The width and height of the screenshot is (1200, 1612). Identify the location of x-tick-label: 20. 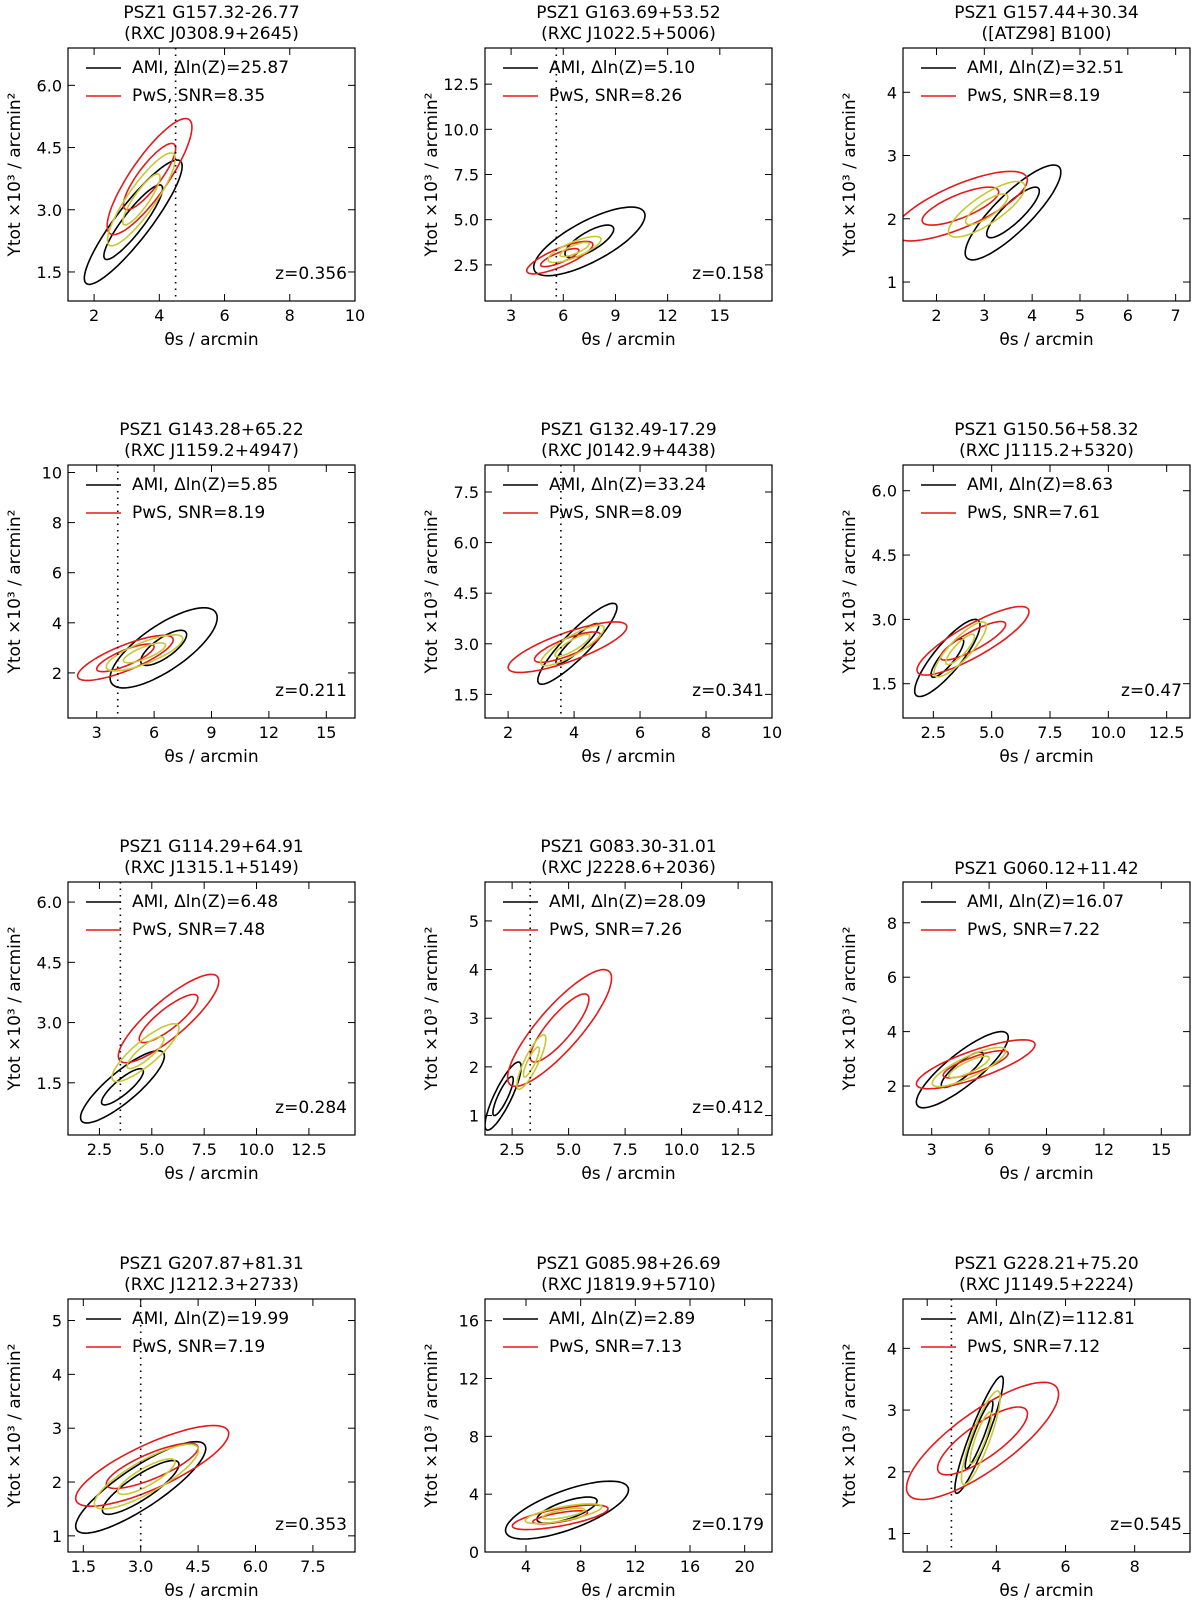
(744, 1566).